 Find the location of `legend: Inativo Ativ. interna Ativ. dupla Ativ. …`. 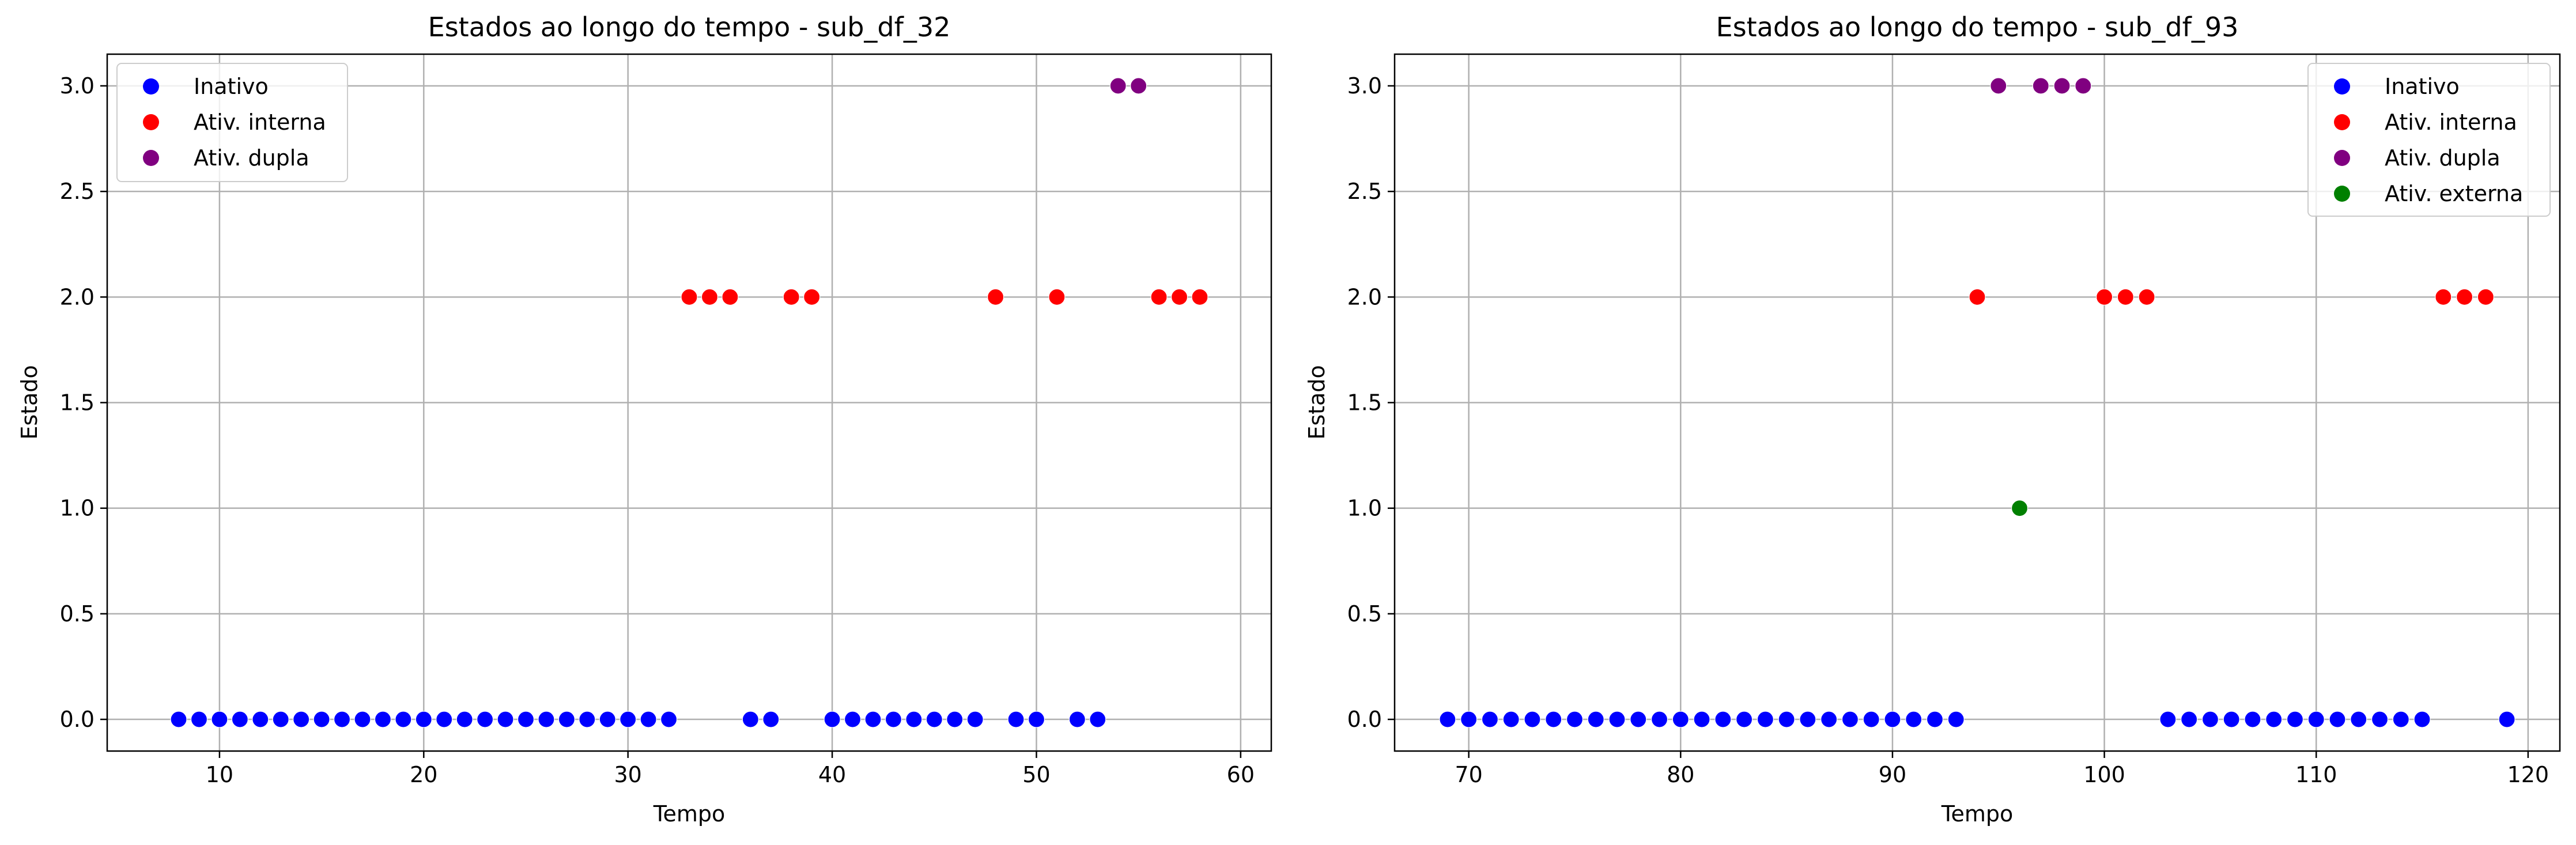

legend: Inativo Ativ. interna Ativ. dupla Ativ. … is located at coordinates (2429, 140).